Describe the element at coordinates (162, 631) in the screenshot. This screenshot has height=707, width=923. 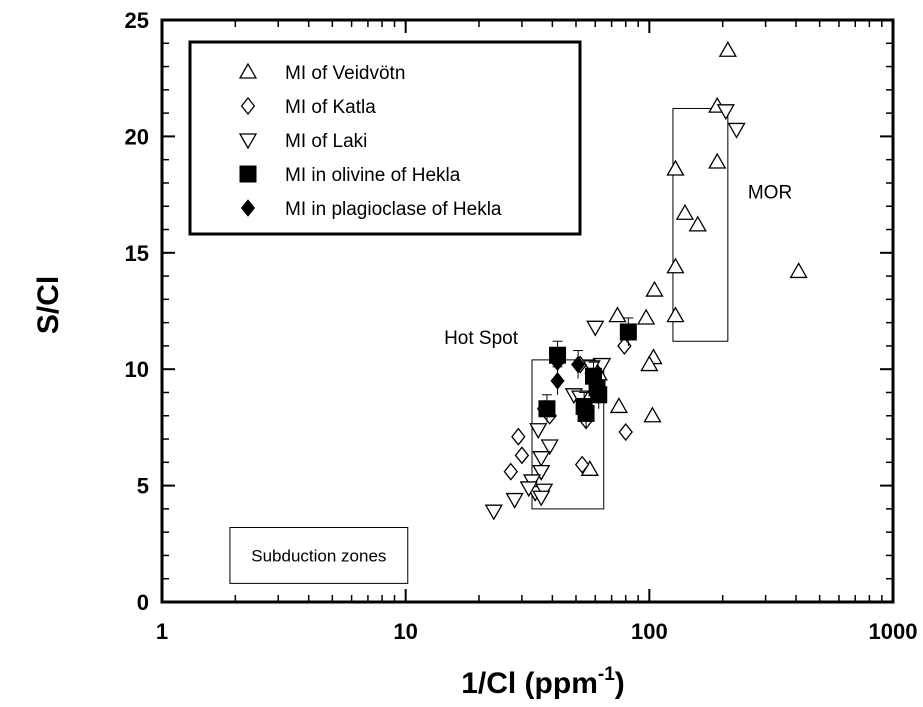
I see `x-tick-label: 1` at that location.